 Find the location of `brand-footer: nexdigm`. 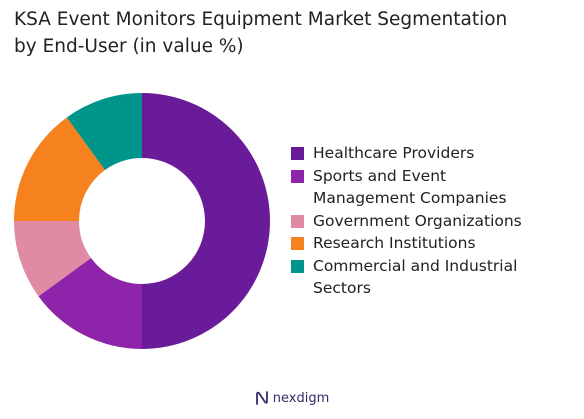

brand-footer: nexdigm is located at coordinates (292, 398).